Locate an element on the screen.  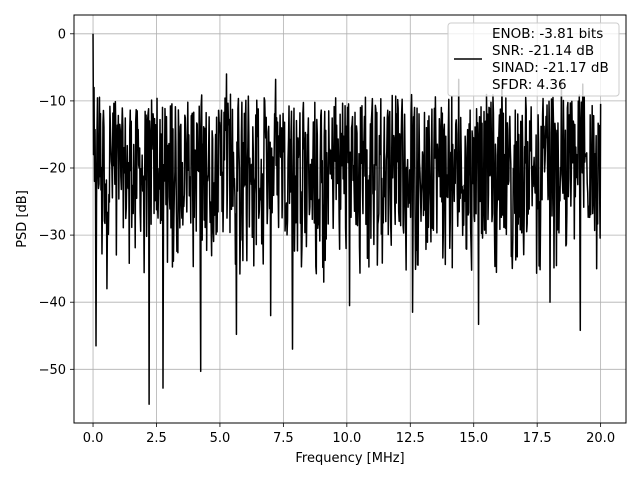
y-axis-label: PSD [dB] is located at coordinates (22, 219).